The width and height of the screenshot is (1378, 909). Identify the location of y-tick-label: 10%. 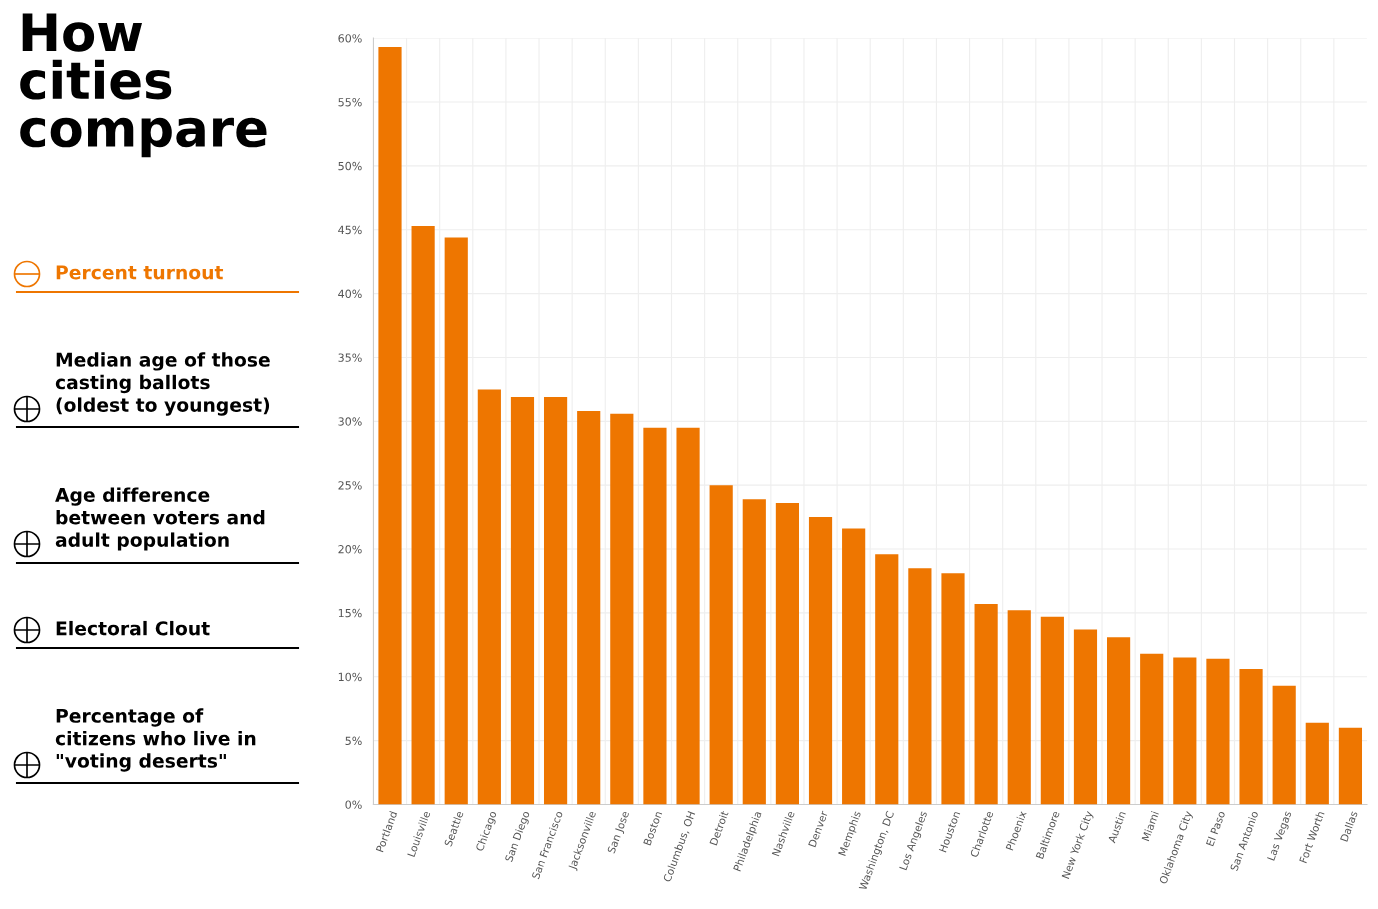
(350, 677).